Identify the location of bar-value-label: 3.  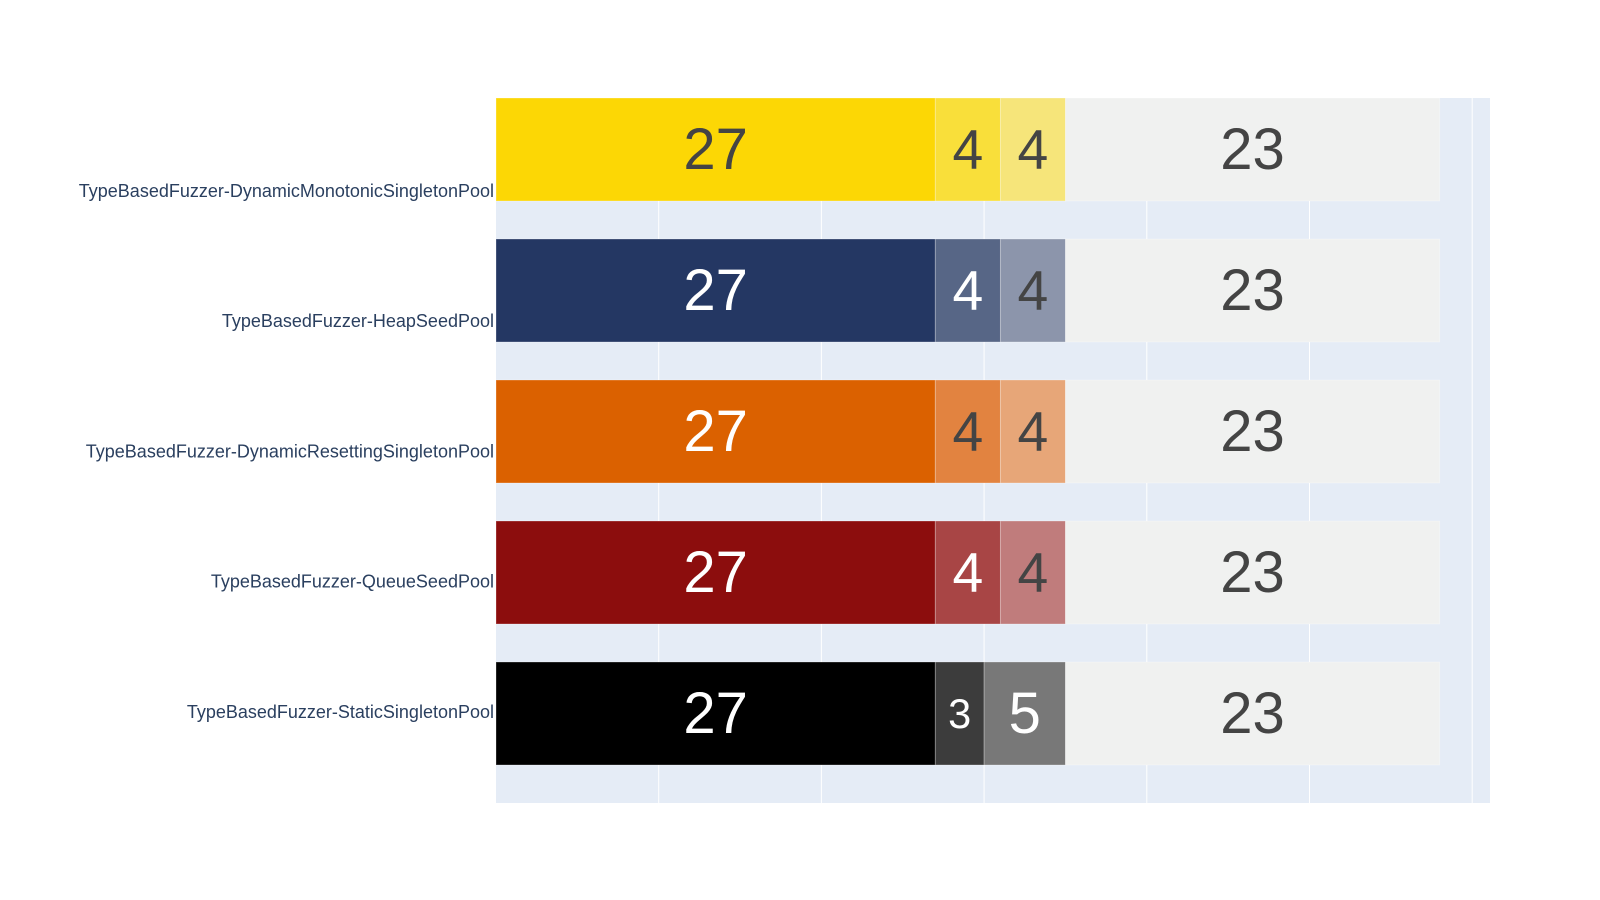
(959, 713).